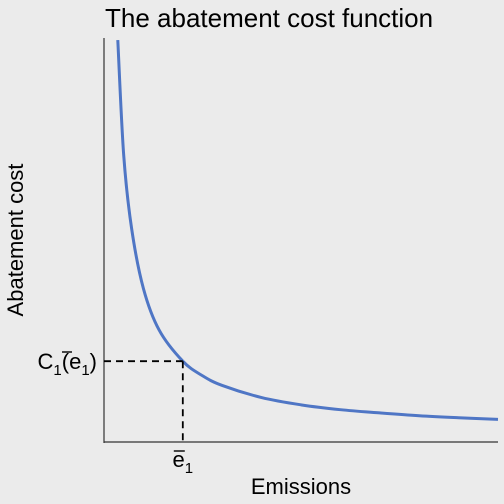 This screenshot has height=504, width=504. Describe the element at coordinates (75, 361) in the screenshot. I see `y-tick-arg-base: e` at that location.